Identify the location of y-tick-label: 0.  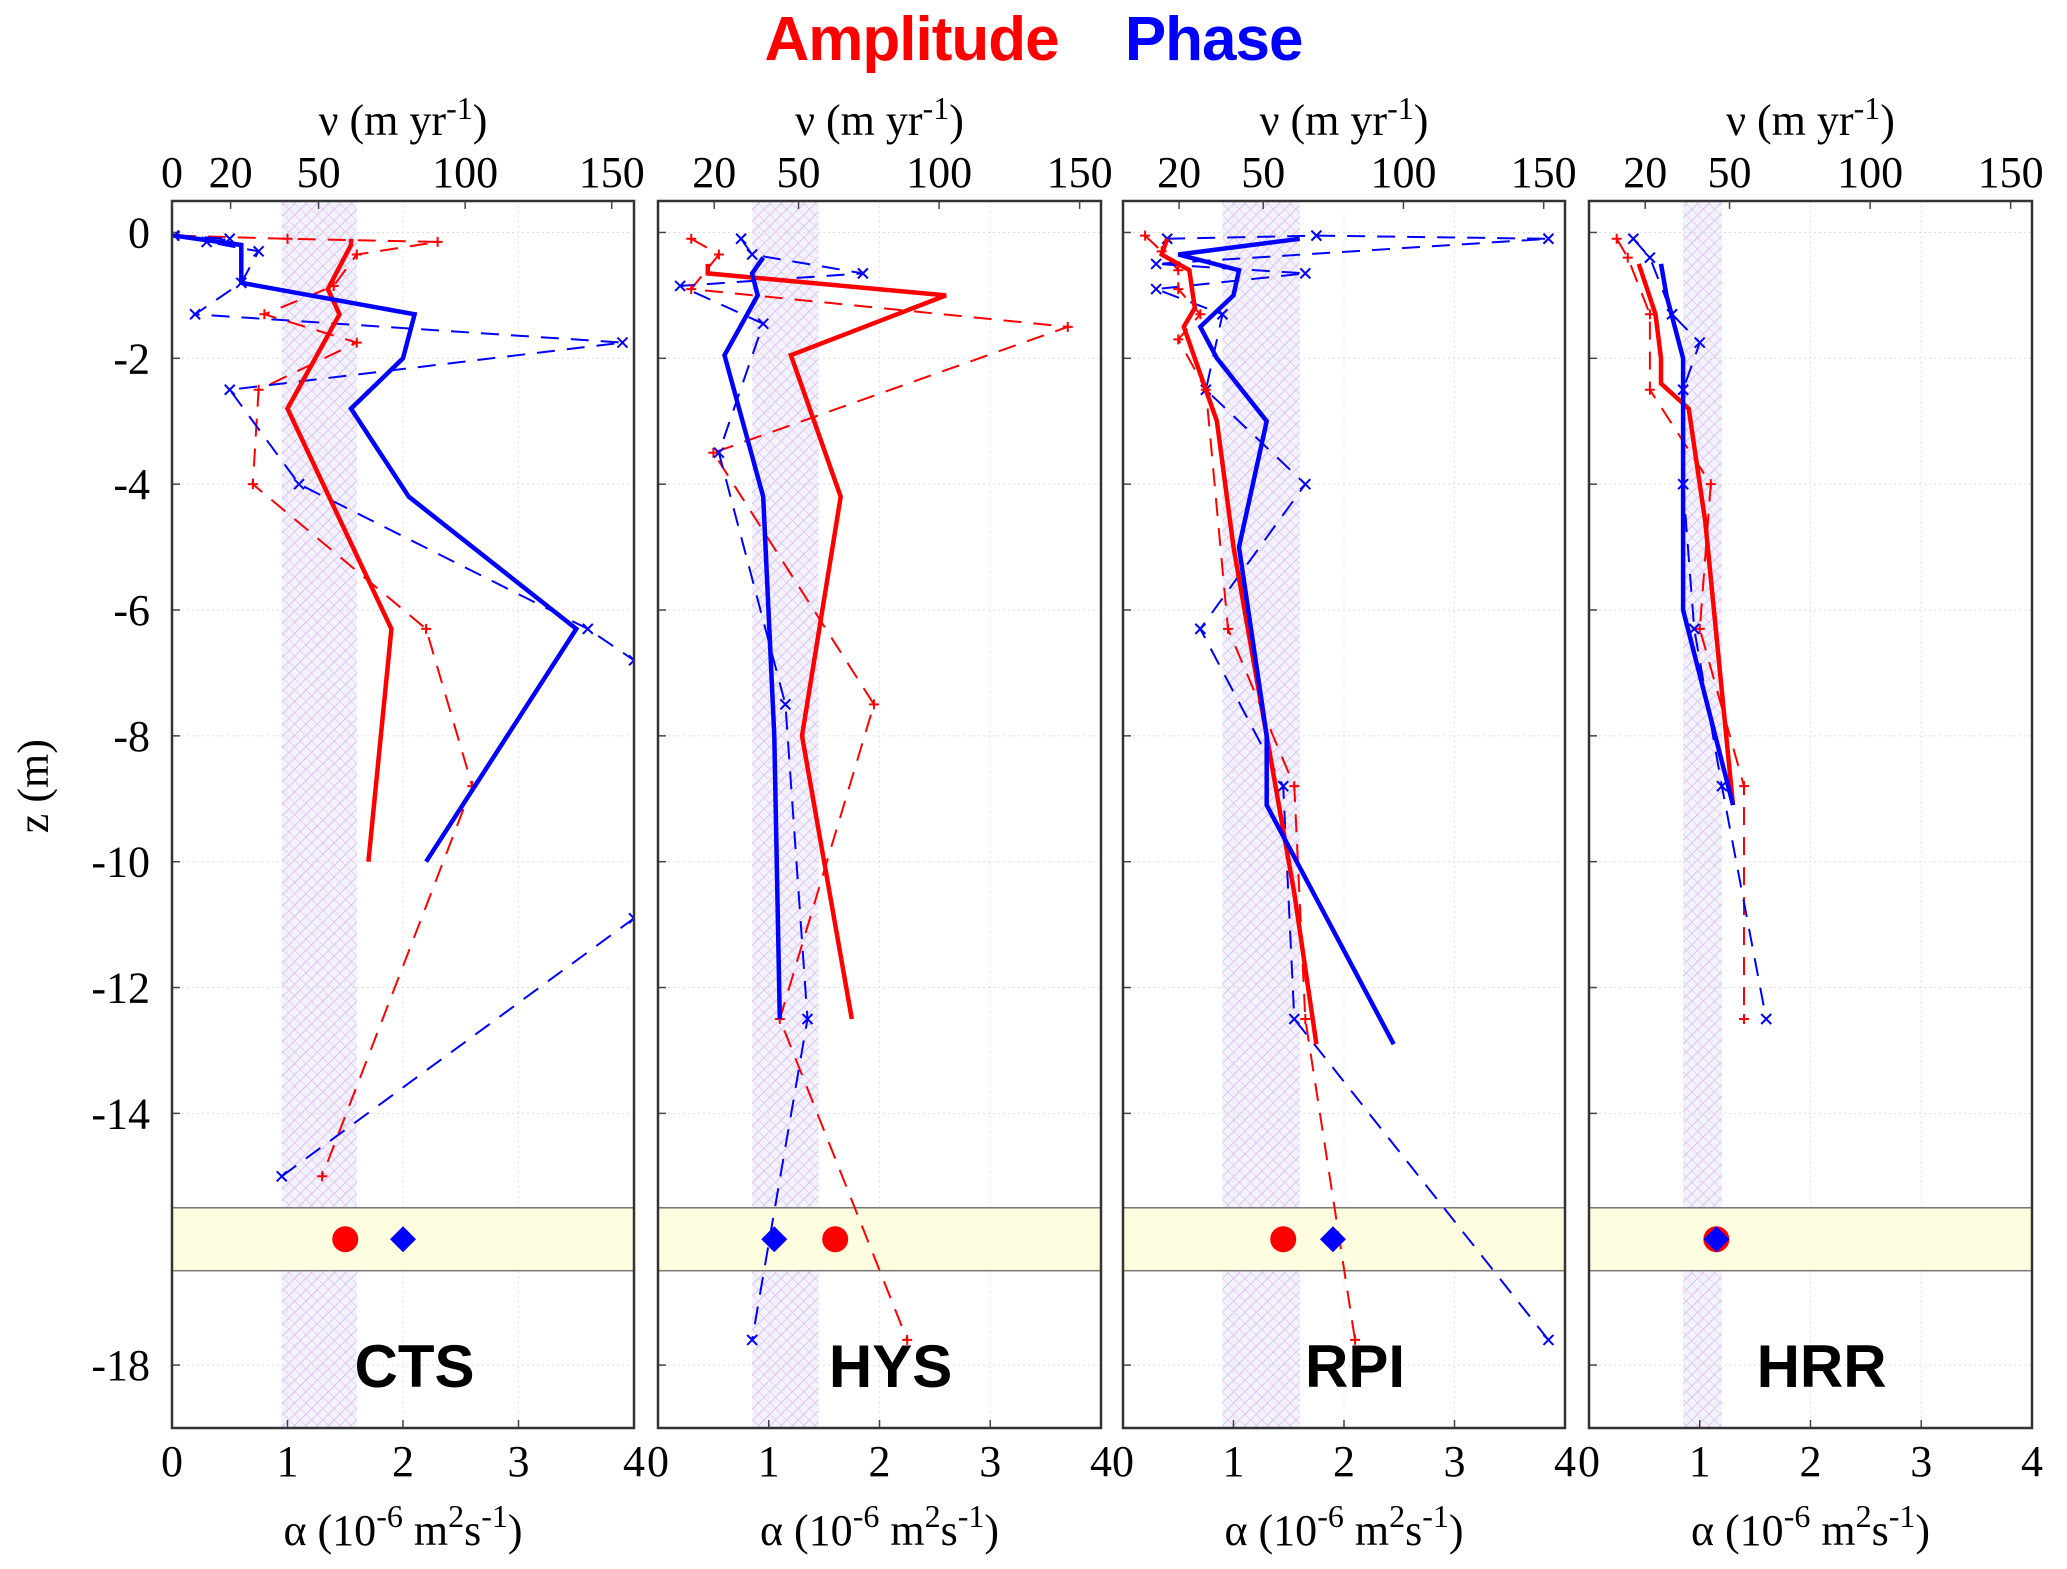
(139, 232).